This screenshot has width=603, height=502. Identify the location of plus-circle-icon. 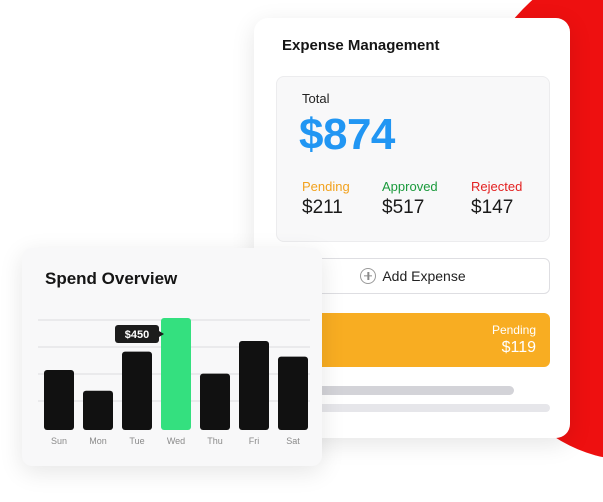
(368, 276).